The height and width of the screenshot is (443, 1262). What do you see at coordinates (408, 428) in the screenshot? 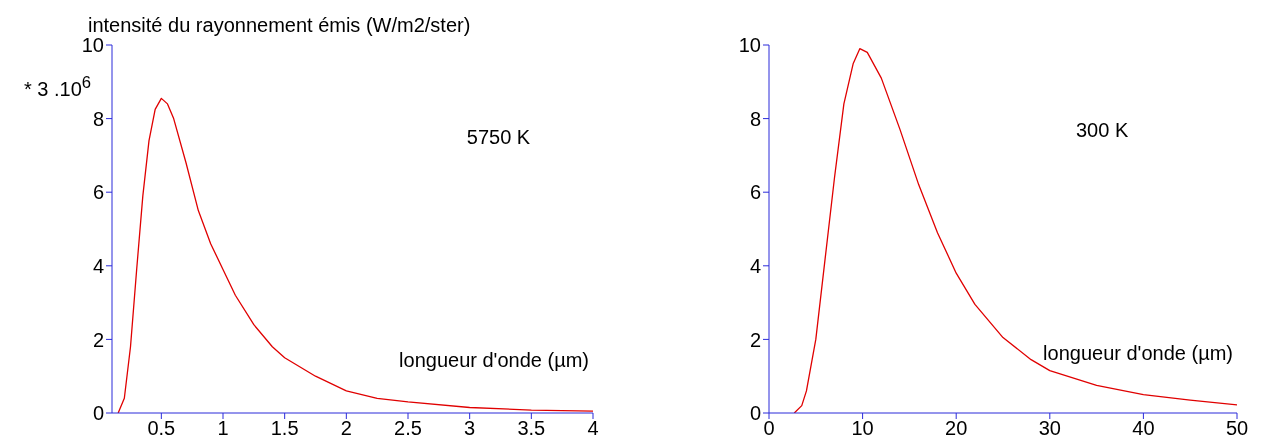
I see `x-tick-label: 2.5` at bounding box center [408, 428].